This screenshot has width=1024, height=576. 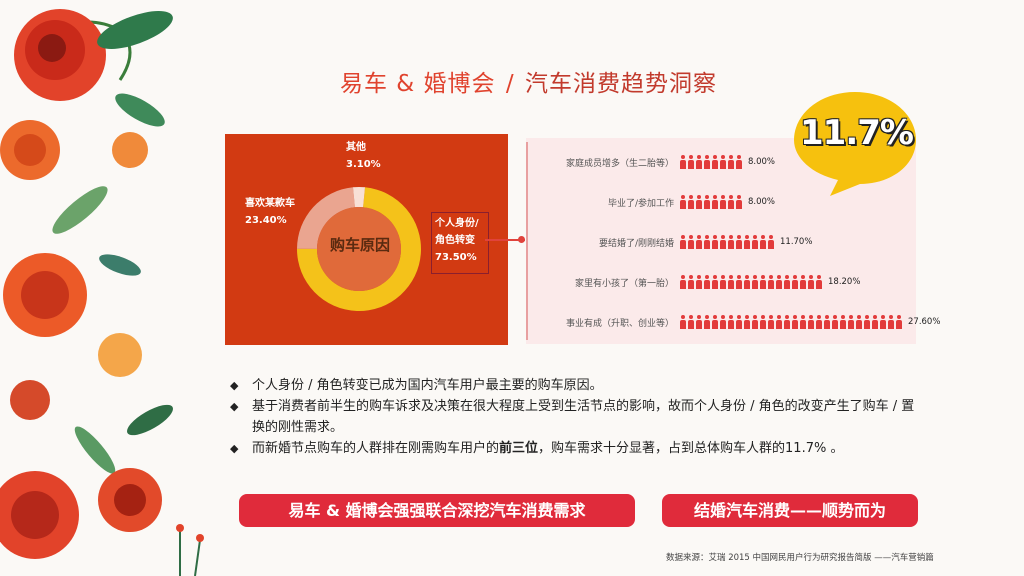 What do you see at coordinates (437, 510) in the screenshot?
I see `banner-left: 易车 & 婚博会强强联合深挖汽车消费需求` at bounding box center [437, 510].